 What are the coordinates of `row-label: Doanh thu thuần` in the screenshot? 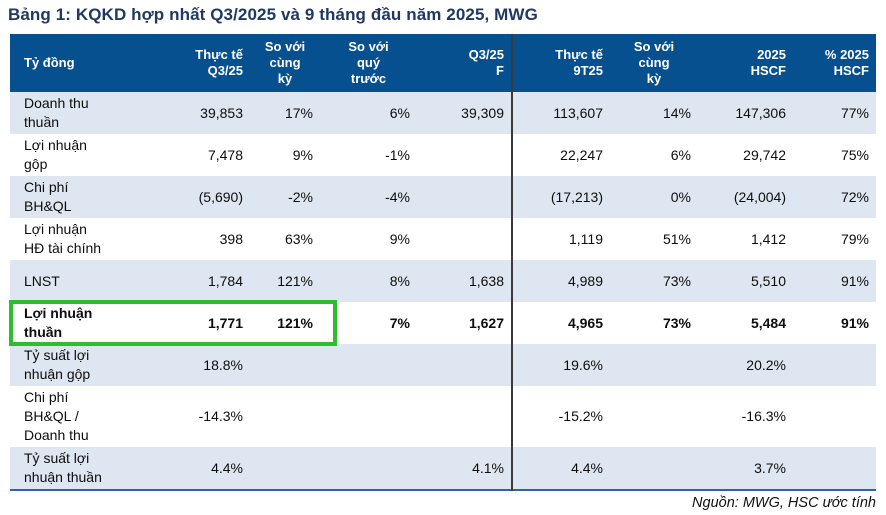 It's located at (76, 113).